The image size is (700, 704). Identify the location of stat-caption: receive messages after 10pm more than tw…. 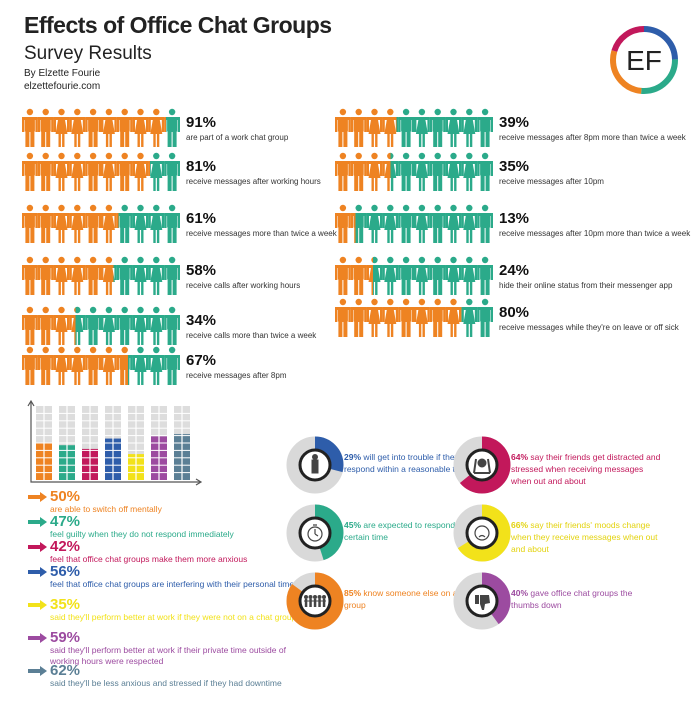
(595, 233).